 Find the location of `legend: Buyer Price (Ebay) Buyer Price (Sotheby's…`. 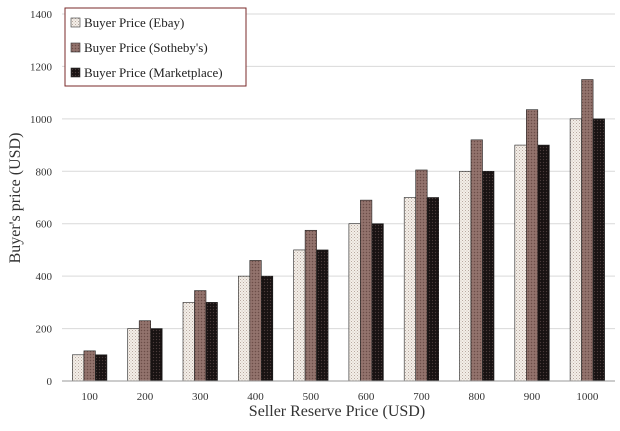

legend: Buyer Price (Ebay) Buyer Price (Sotheby's… is located at coordinates (155, 47).